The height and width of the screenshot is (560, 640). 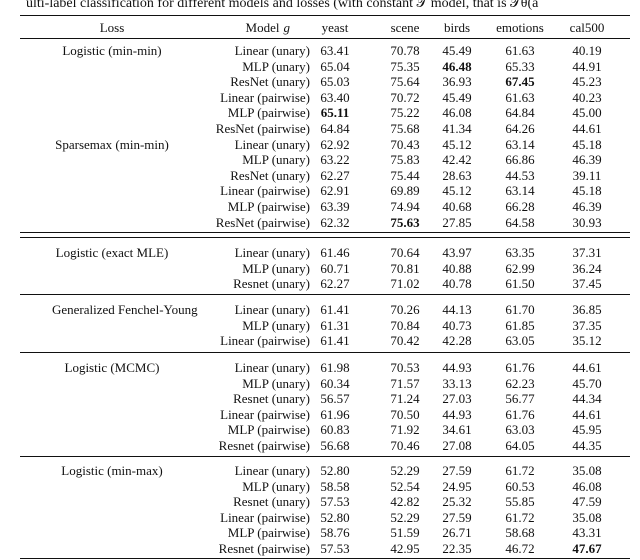 I want to click on cell-value: 61.63, so click(x=520, y=50).